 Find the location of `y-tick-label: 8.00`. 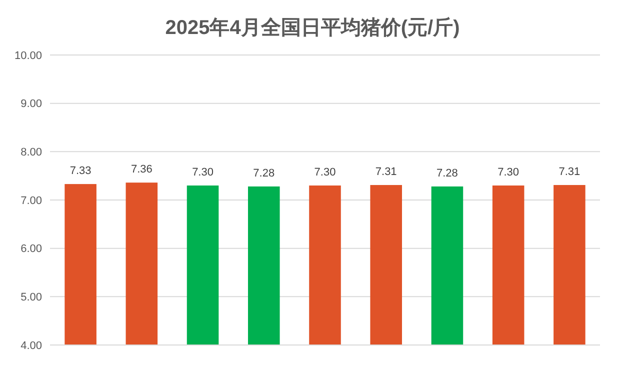

y-tick-label: 8.00 is located at coordinates (31, 152).